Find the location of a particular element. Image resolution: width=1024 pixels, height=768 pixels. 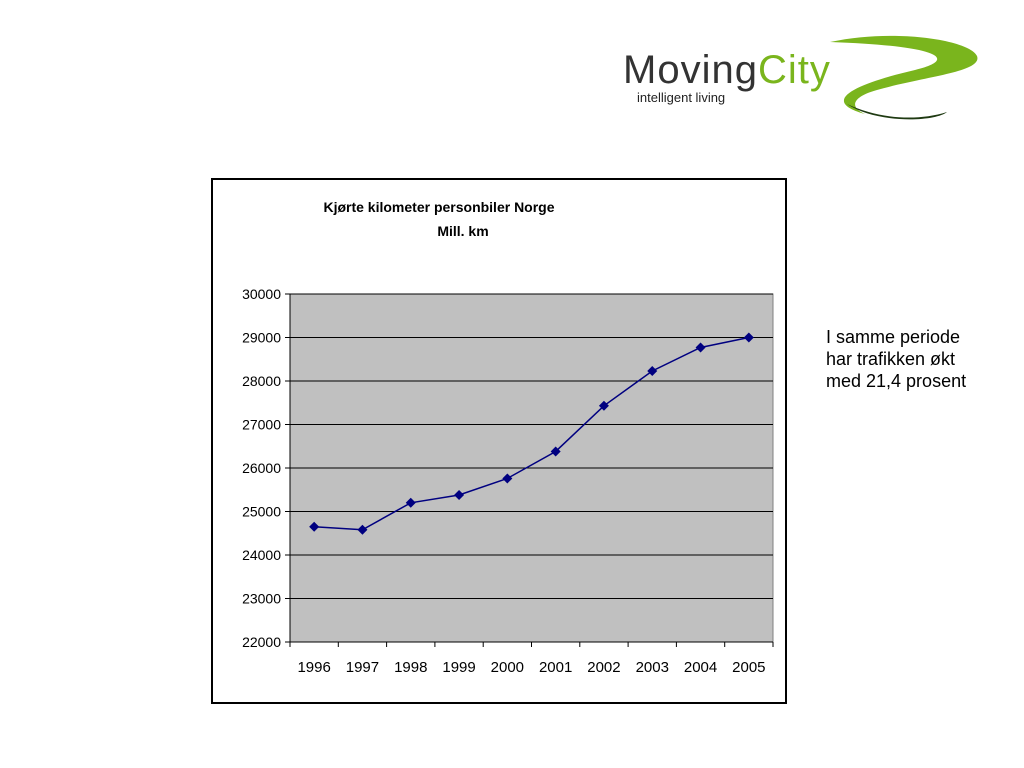

logo-wordmark-city: City is located at coordinates (794, 70).